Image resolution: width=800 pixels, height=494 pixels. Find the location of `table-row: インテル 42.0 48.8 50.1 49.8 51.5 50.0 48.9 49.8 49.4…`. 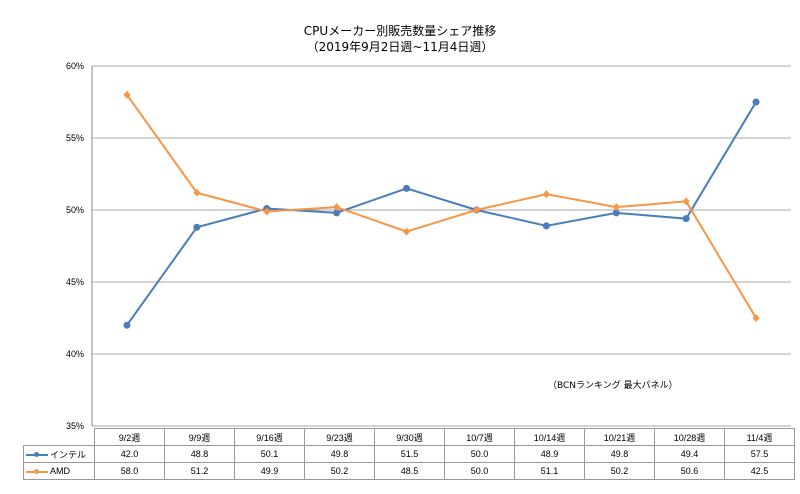

table-row: インテル 42.0 48.8 50.1 49.8 51.5 50.0 48.9 49.8 49.4… is located at coordinates (409, 454).